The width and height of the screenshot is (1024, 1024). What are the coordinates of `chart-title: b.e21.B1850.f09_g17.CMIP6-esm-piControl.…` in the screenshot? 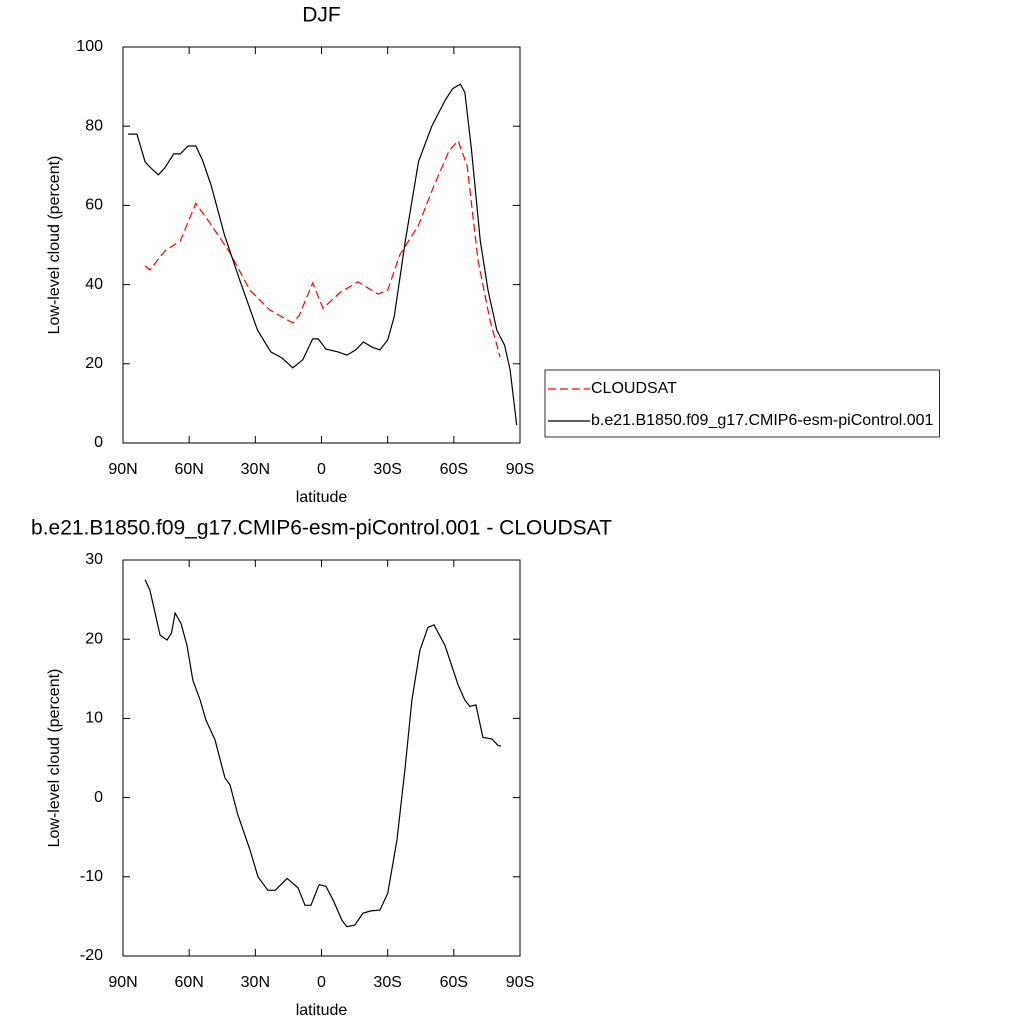 It's located at (321, 528).